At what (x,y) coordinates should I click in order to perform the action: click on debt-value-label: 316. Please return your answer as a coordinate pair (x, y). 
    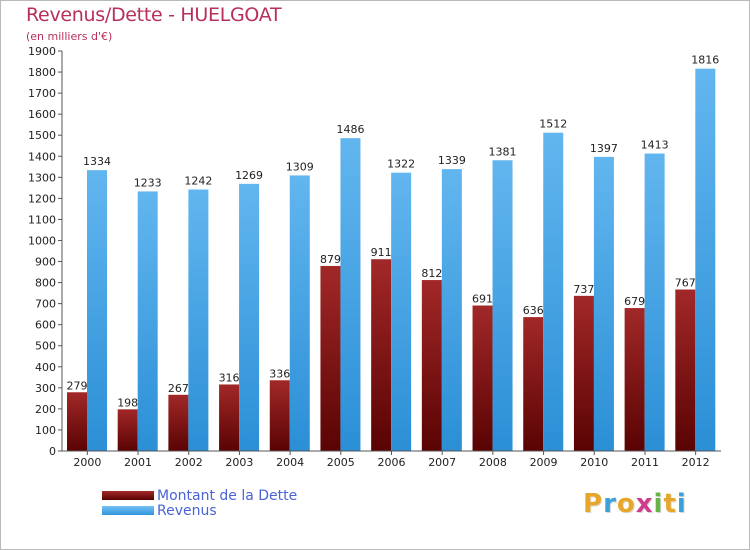
    Looking at the image, I should click on (229, 377).